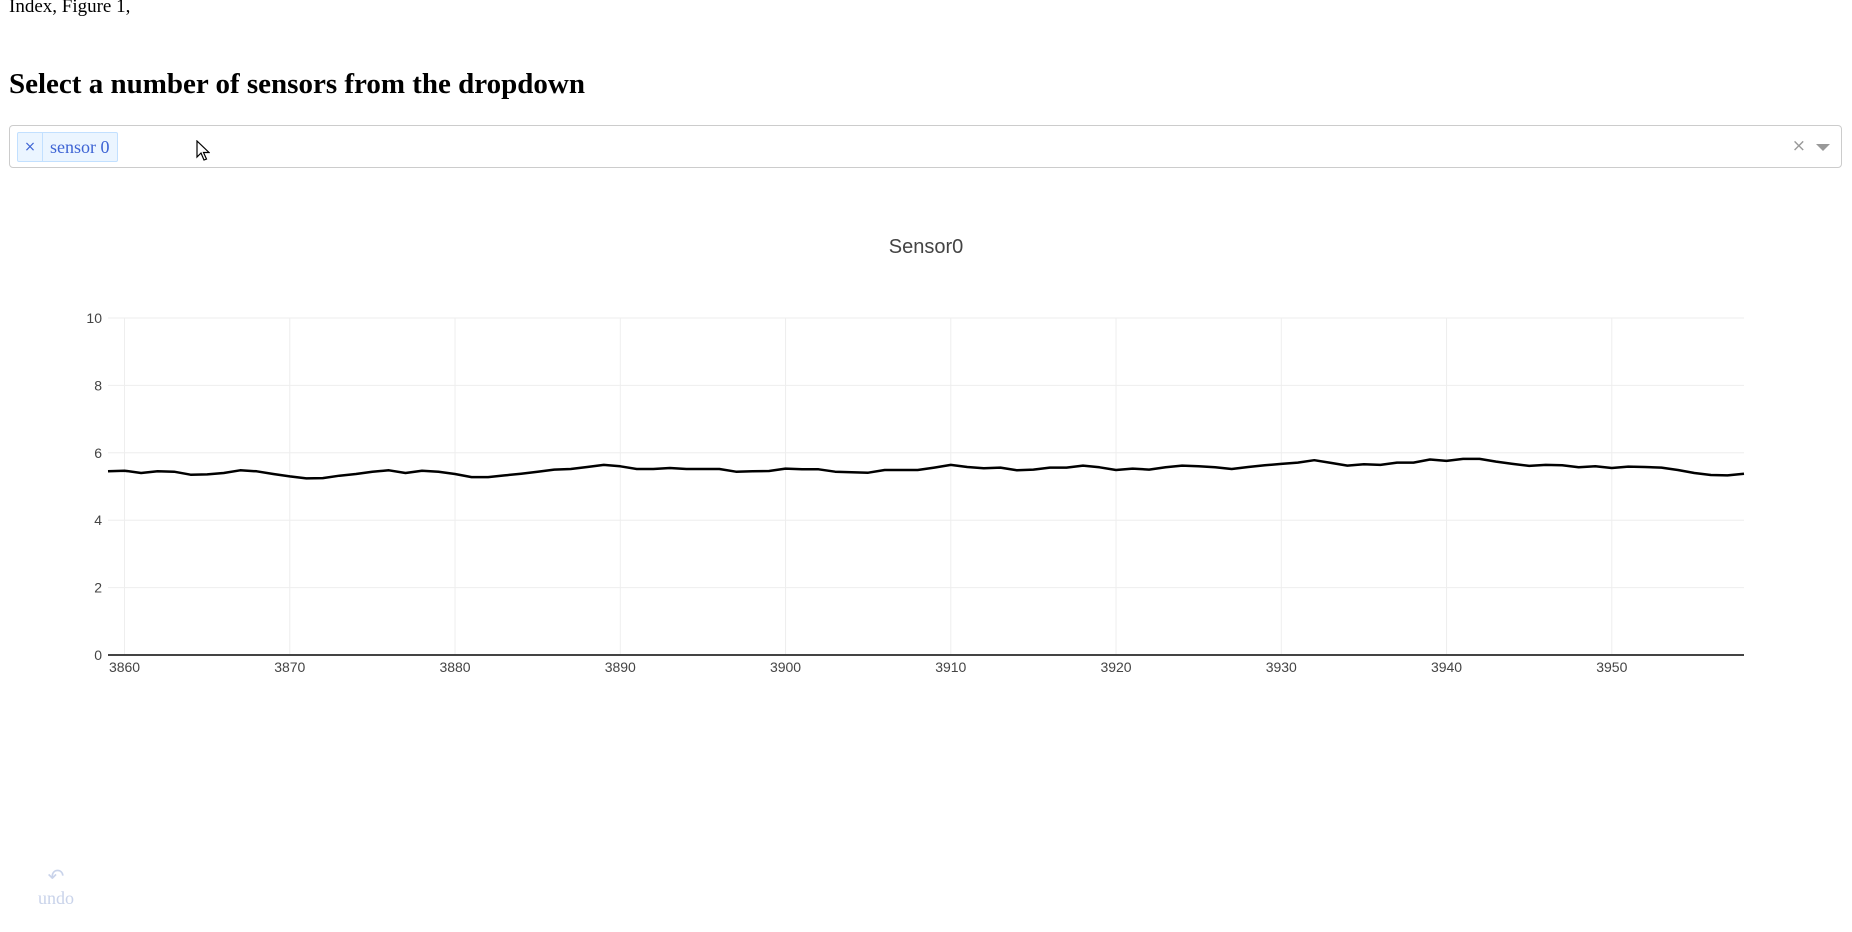 This screenshot has width=1852, height=932. Describe the element at coordinates (98, 588) in the screenshot. I see `y-tick-label: 2` at that location.